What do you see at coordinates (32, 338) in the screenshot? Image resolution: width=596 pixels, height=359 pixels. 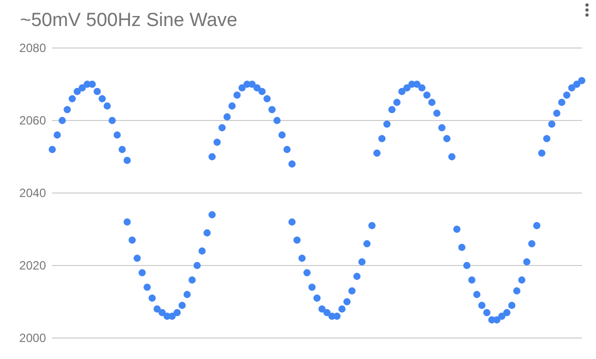 I see `y-tick-label: 2000` at bounding box center [32, 338].